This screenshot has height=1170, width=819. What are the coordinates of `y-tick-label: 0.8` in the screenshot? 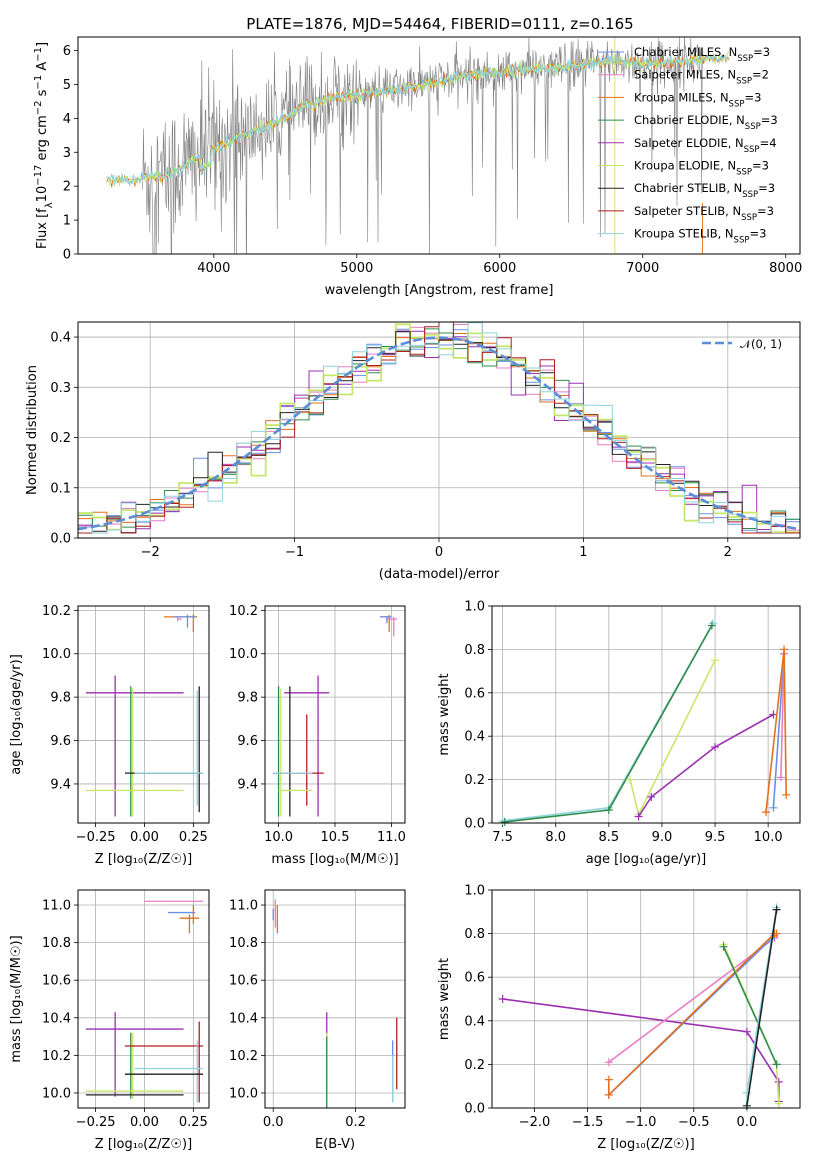 It's located at (474, 650).